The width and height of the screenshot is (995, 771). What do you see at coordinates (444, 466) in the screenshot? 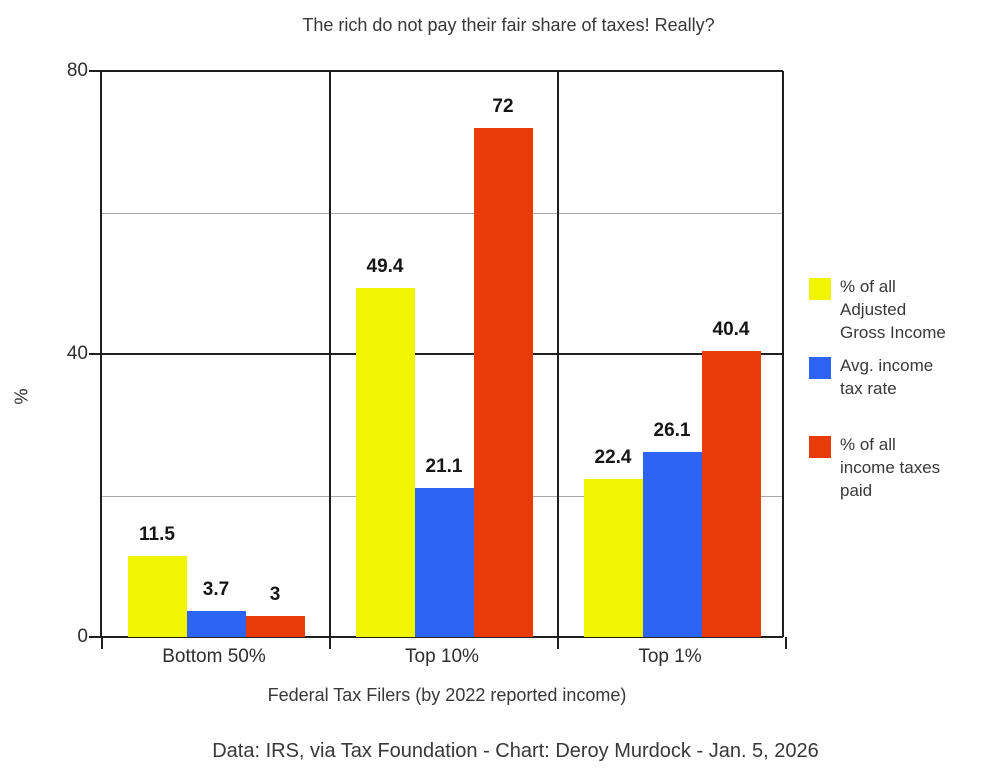
I see `bar-value-label: 21.1` at bounding box center [444, 466].